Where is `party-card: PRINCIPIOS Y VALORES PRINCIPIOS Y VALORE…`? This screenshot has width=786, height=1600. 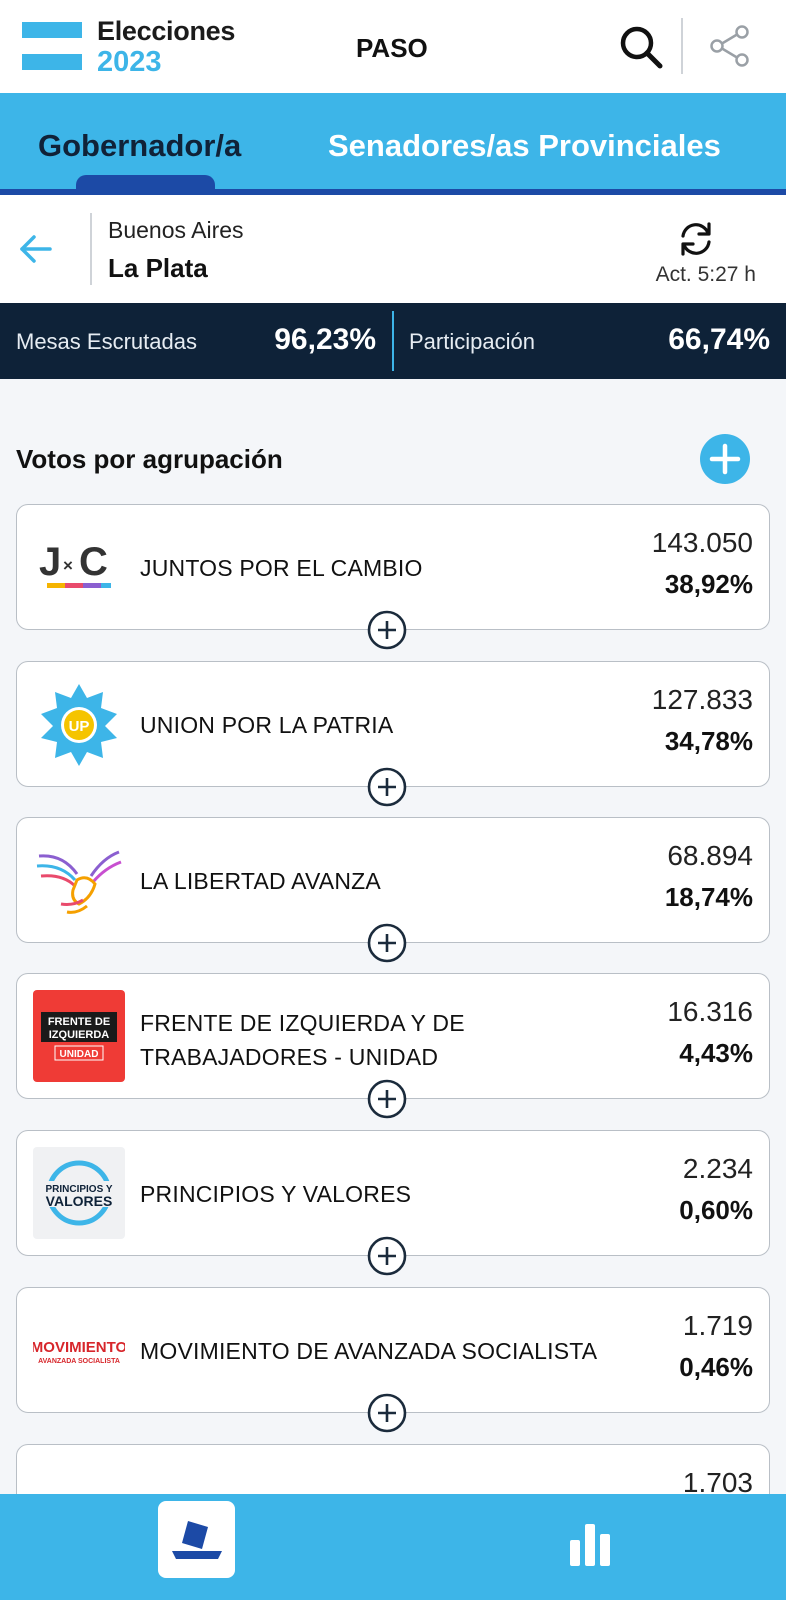 party-card: PRINCIPIOS Y VALORES PRINCIPIOS Y VALORE… is located at coordinates (393, 1203).